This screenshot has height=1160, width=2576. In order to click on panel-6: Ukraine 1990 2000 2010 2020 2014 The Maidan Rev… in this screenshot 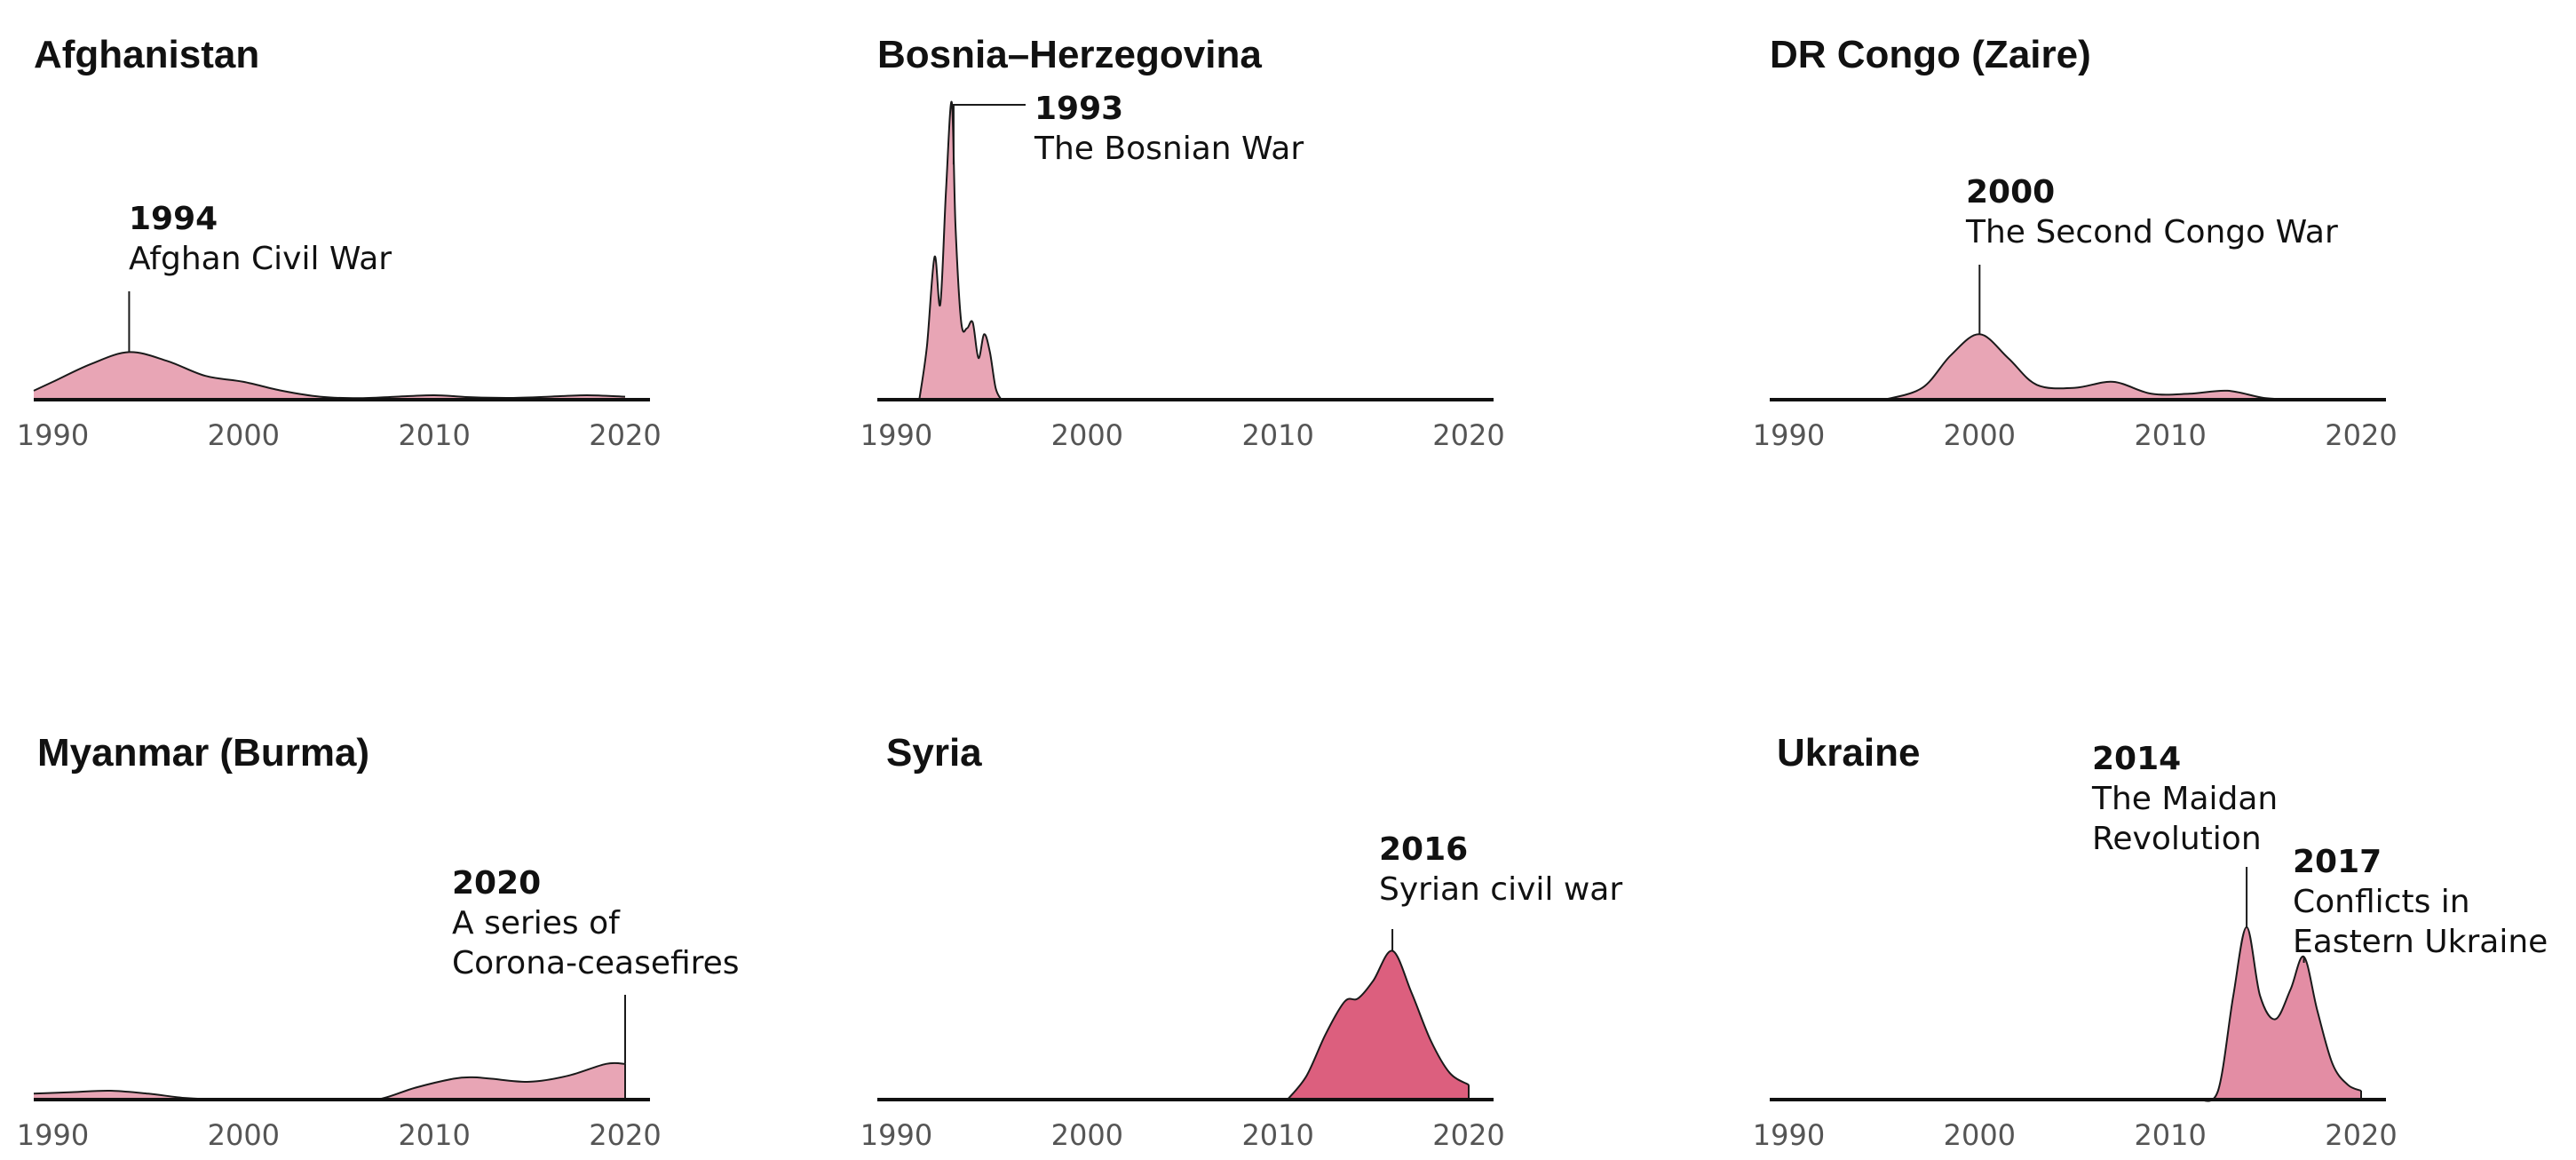, I will do `click(2151, 941)`.